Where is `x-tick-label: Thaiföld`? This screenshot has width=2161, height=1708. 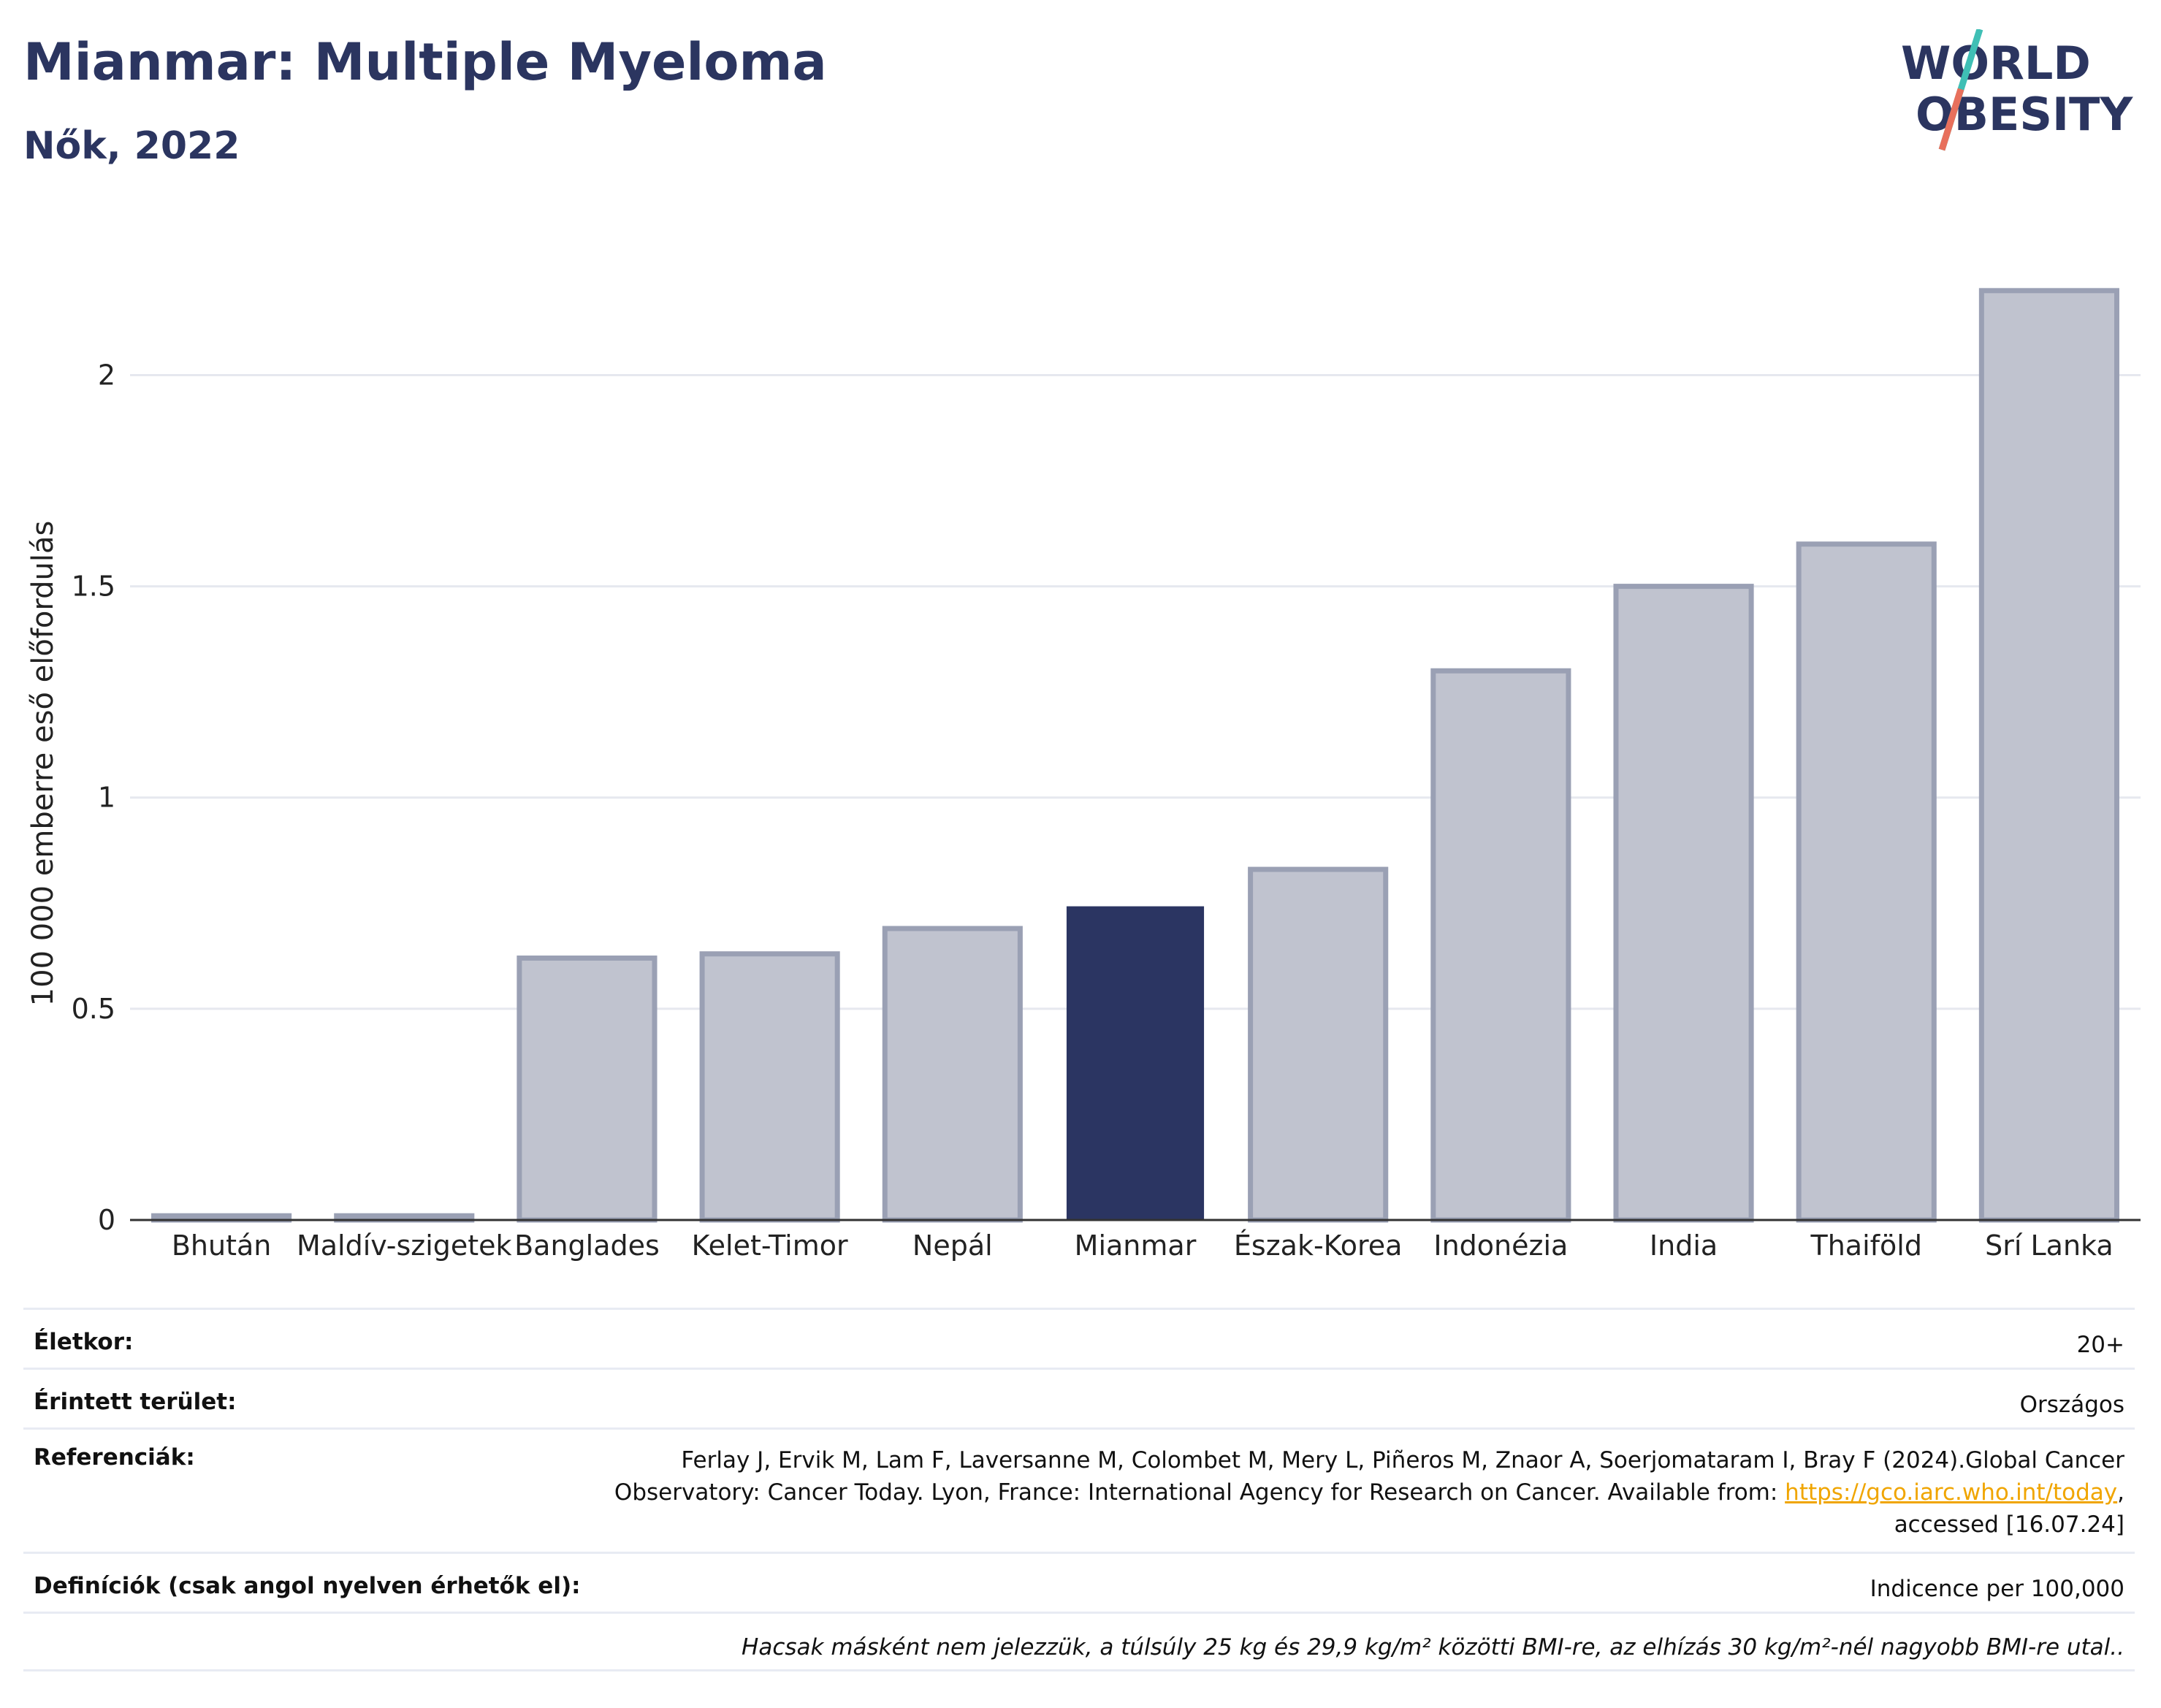 x-tick-label: Thaiföld is located at coordinates (1866, 1246).